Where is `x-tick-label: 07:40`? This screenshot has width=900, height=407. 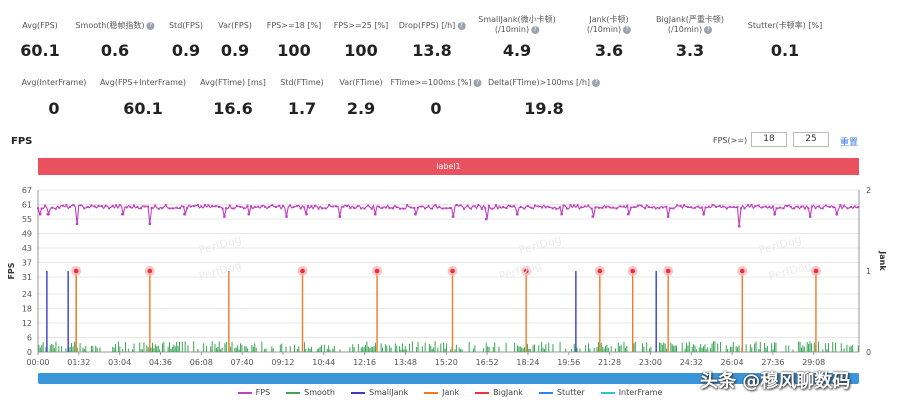 x-tick-label: 07:40 is located at coordinates (242, 362).